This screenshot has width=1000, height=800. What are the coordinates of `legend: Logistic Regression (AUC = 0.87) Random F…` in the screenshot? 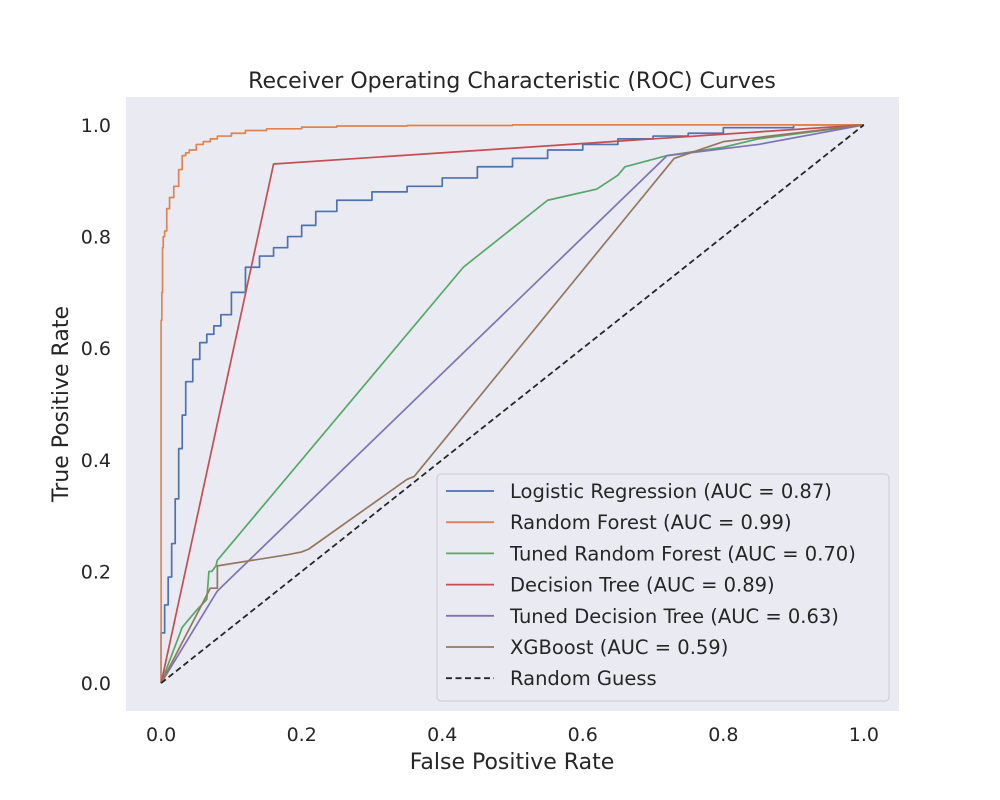 It's located at (663, 587).